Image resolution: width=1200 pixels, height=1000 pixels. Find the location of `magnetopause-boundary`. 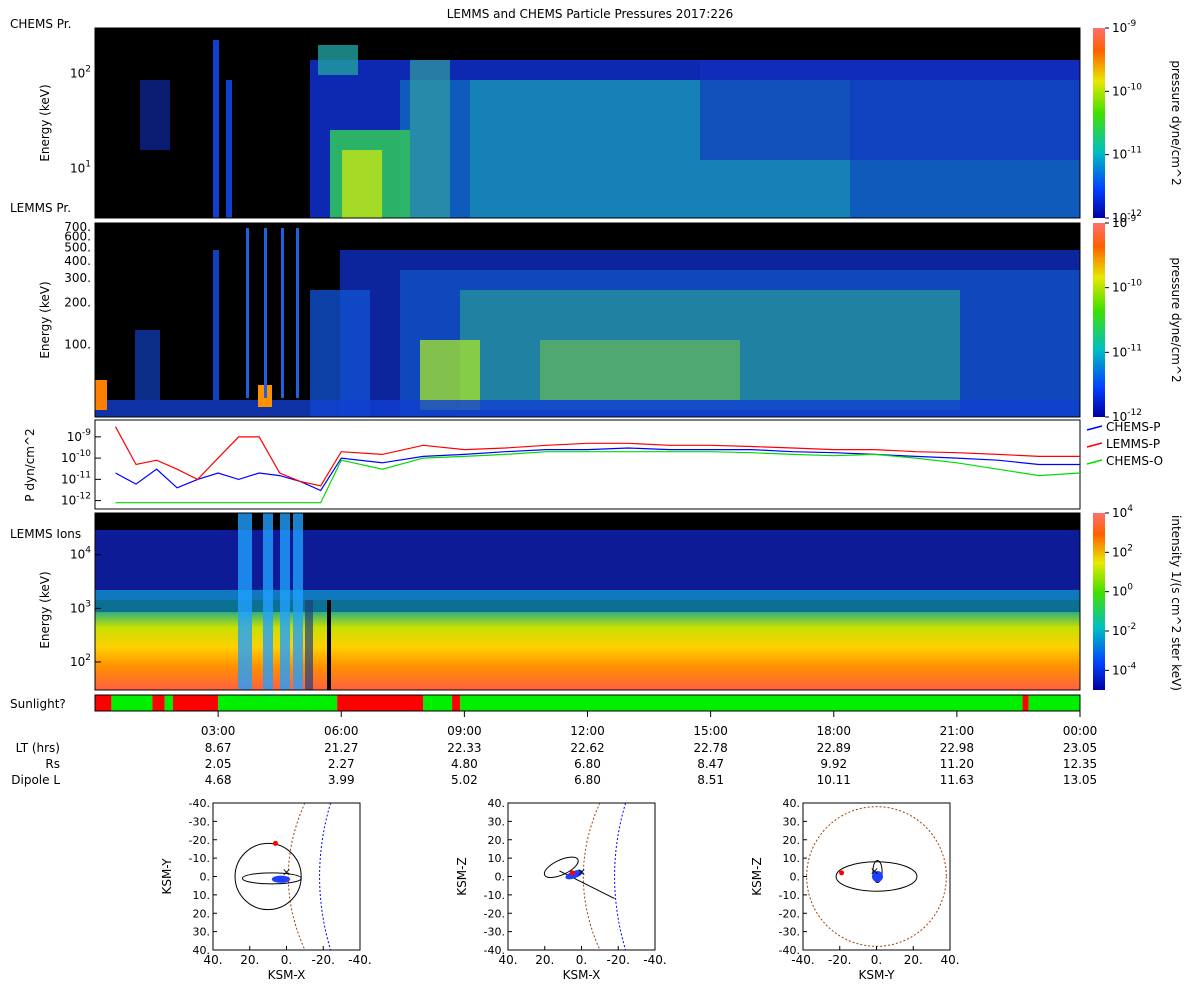

magnetopause-boundary is located at coordinates (591, 876).